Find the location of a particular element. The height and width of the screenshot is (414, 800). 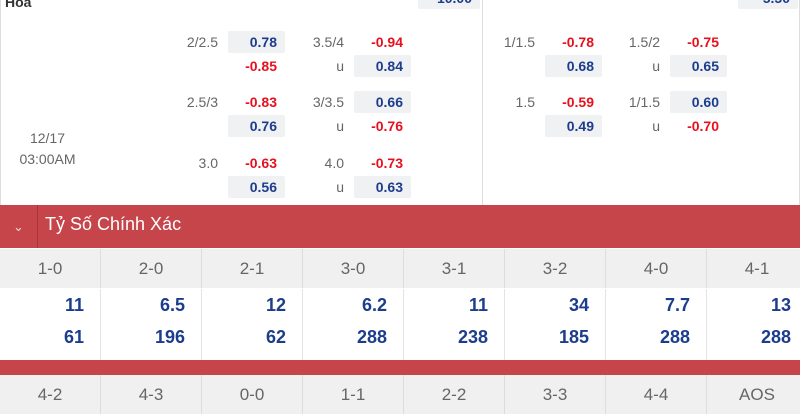

score-odds-cell: 6.5 196 is located at coordinates (151, 324).